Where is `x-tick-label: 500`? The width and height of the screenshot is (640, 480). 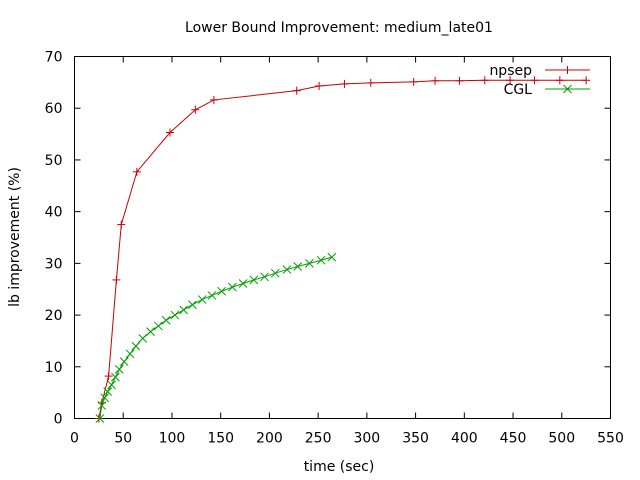
x-tick-label: 500 is located at coordinates (561, 439).